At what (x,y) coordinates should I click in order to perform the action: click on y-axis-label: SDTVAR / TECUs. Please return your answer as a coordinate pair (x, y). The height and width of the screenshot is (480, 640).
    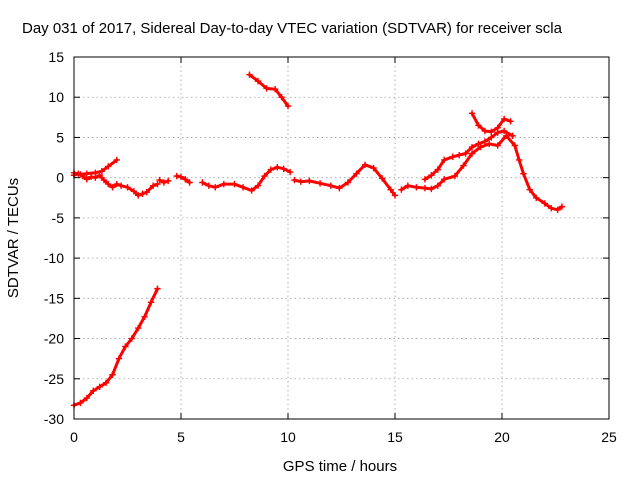
    Looking at the image, I should click on (13, 238).